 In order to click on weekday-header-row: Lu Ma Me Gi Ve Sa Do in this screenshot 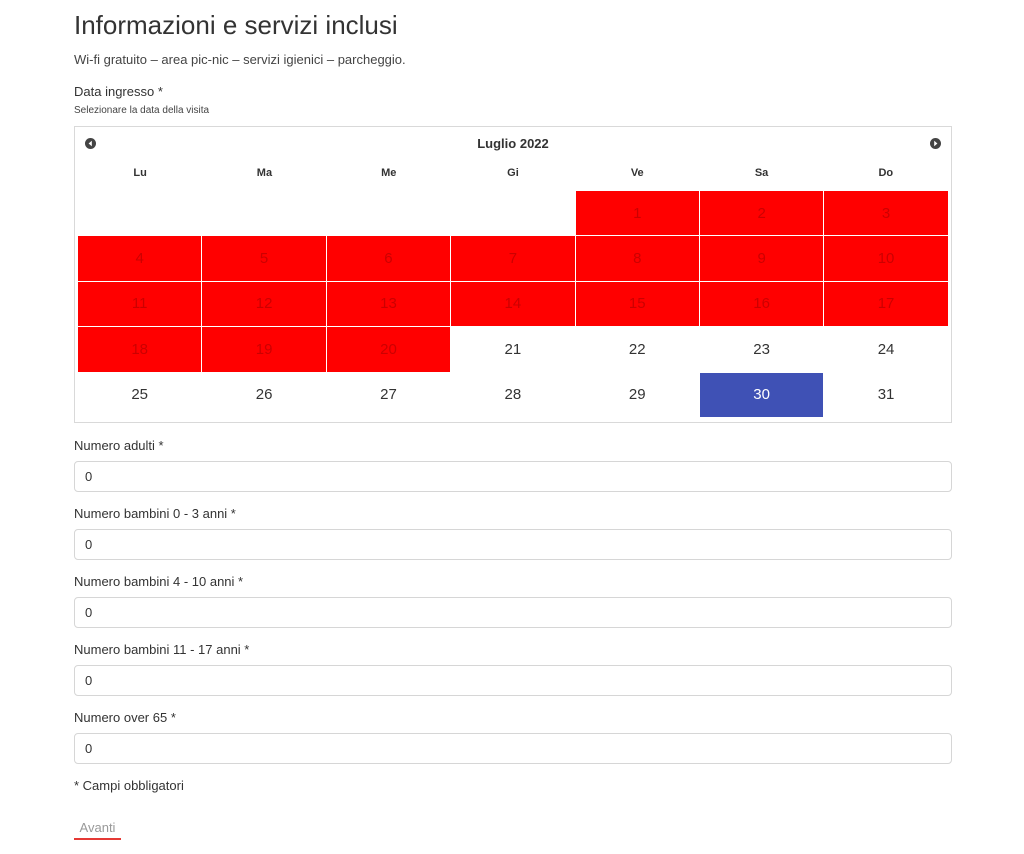, I will do `click(513, 175)`.